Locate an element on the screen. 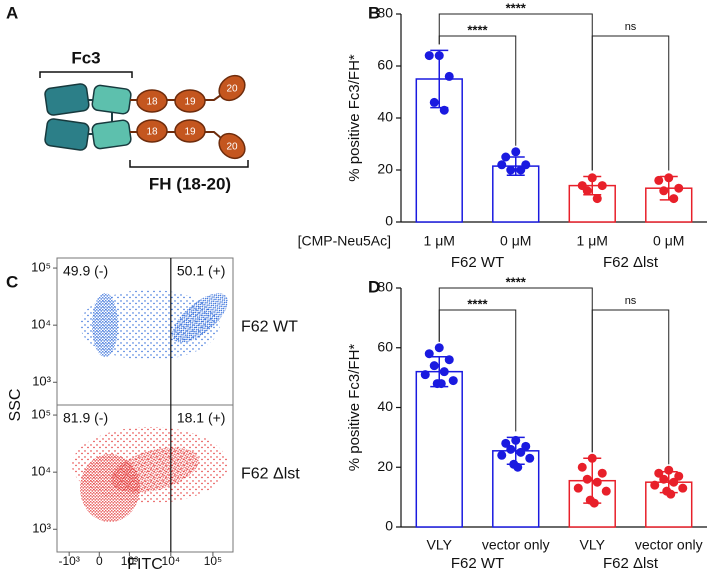 The height and width of the screenshot is (572, 723). panel-label: D is located at coordinates (374, 286).